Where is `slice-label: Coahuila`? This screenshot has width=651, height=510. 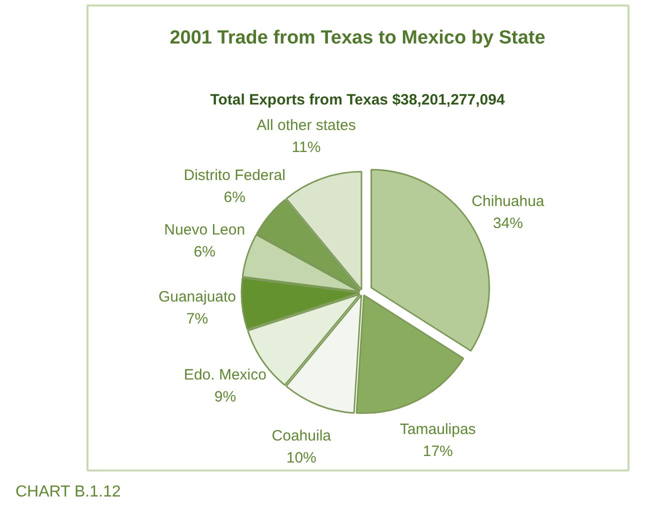 slice-label: Coahuila is located at coordinates (302, 435).